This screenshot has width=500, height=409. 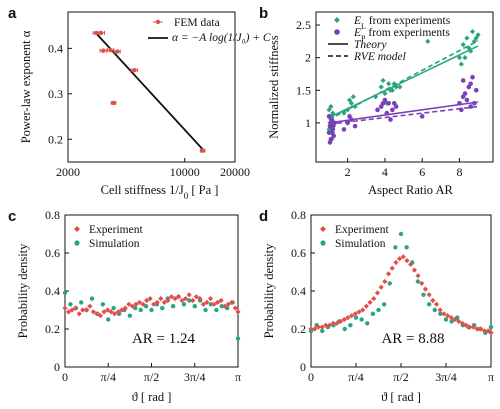 I want to click on panel-b-xtick-label: 2, so click(x=348, y=172).